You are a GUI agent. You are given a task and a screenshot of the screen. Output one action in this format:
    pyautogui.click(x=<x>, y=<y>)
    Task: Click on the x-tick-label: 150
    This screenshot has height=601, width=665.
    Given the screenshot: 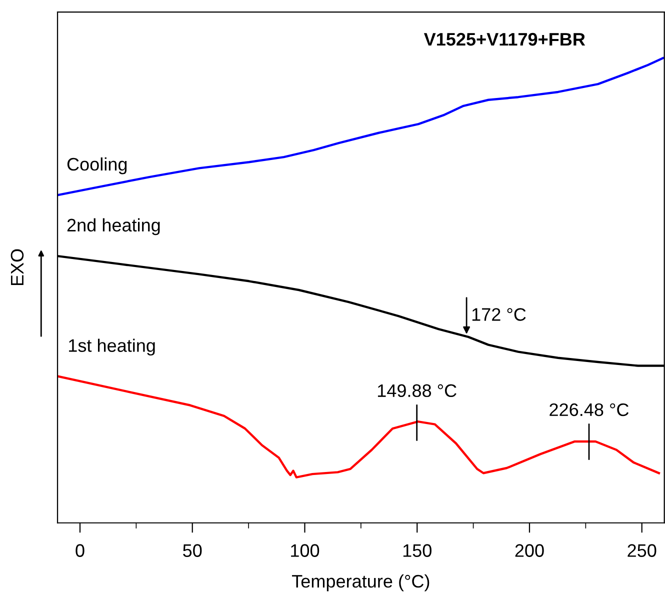 What is the action you would take?
    pyautogui.click(x=417, y=550)
    